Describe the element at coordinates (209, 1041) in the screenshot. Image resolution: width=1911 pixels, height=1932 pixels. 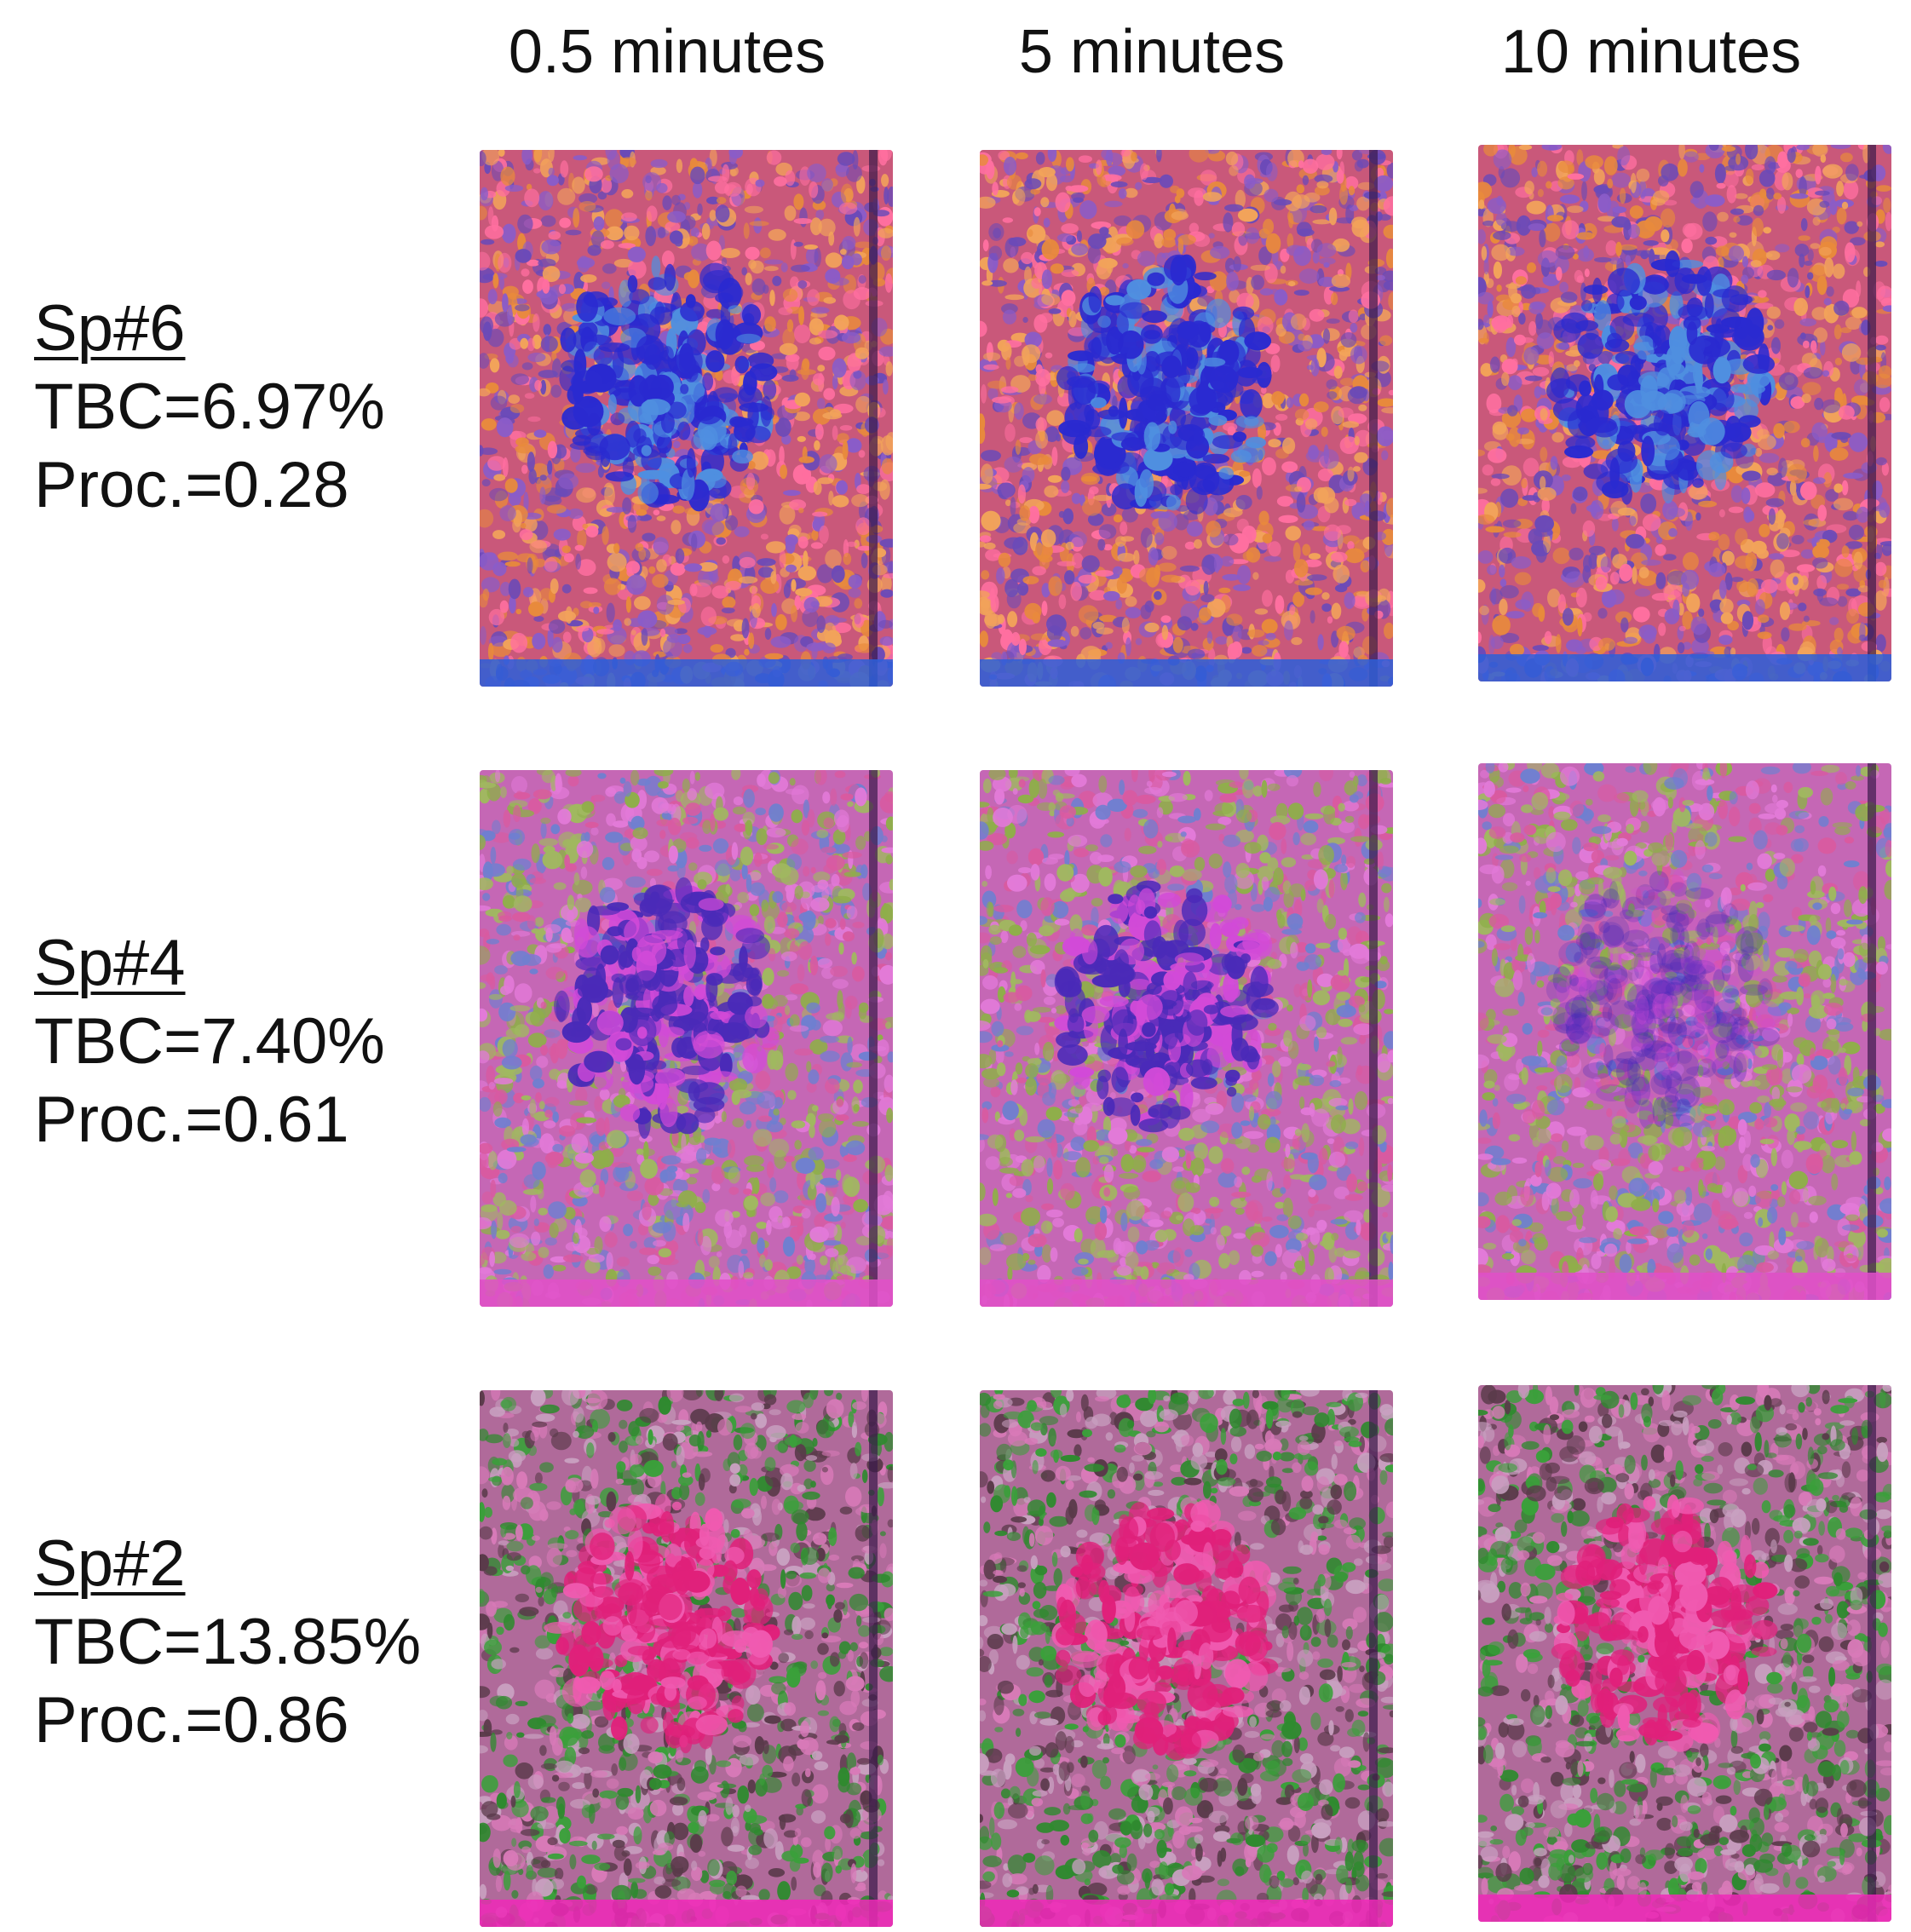
I see `tbc-value: TBC=7.40%` at that location.